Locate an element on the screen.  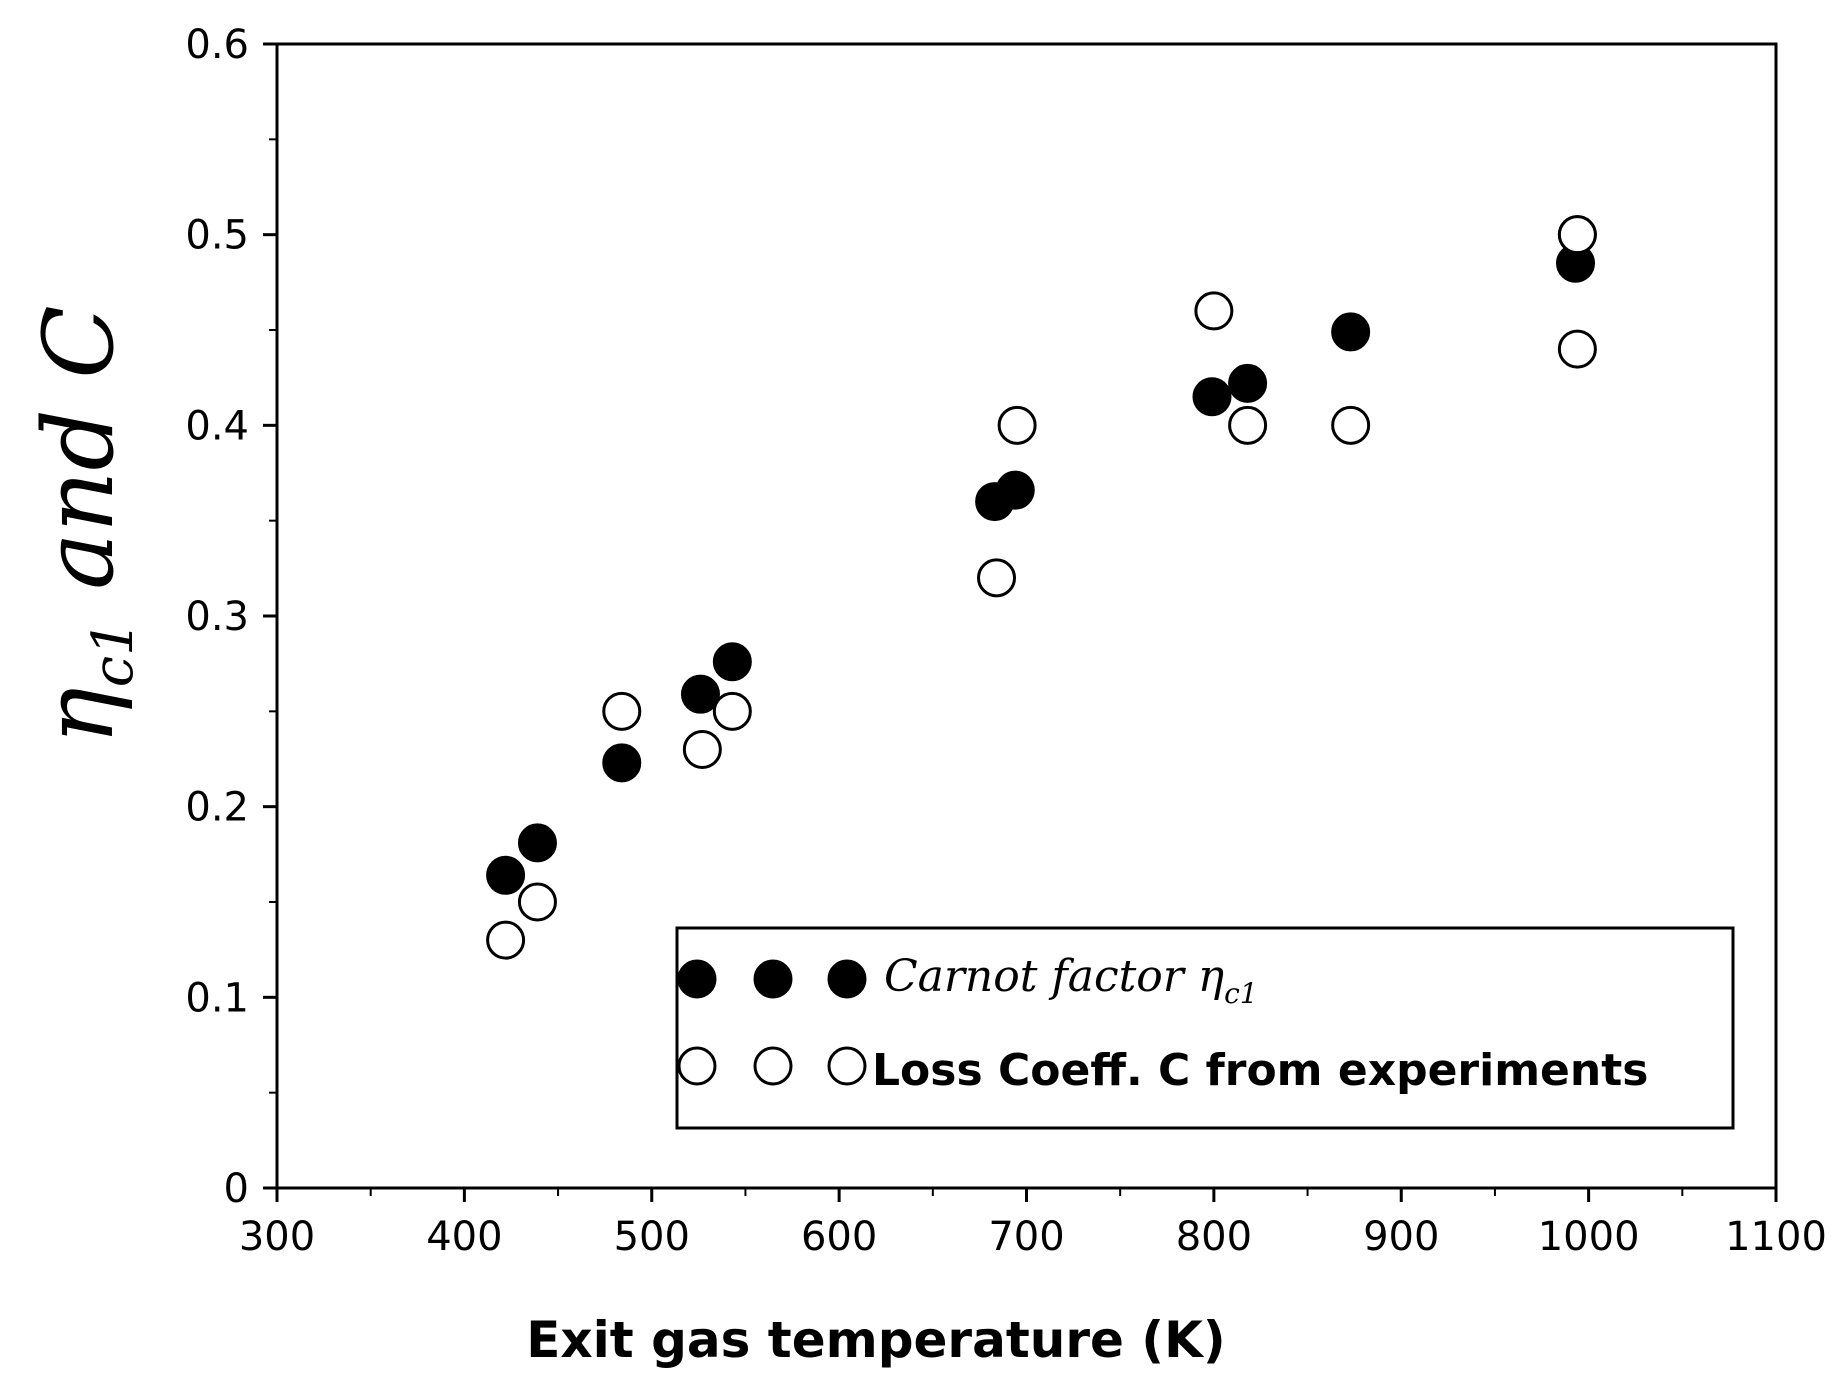
y-axis-label: ηc1 and C is located at coordinates (84, 525).